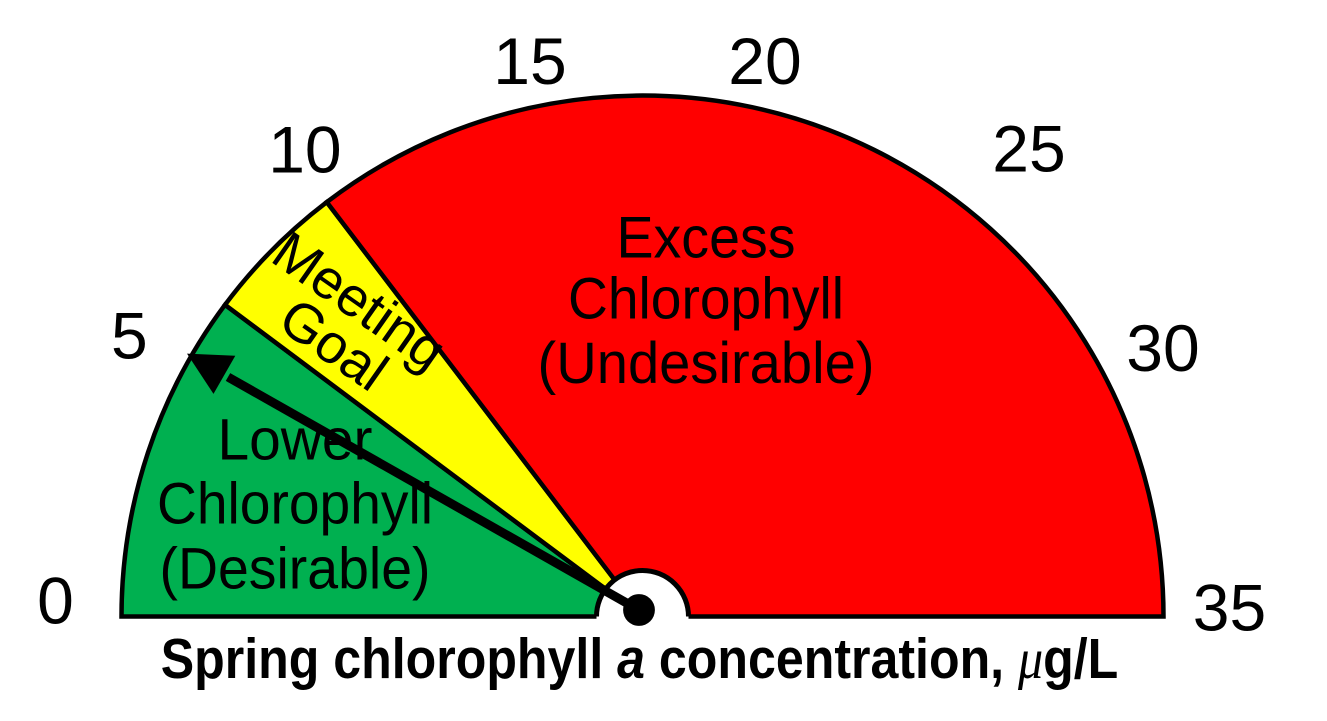 The height and width of the screenshot is (721, 1327). Describe the element at coordinates (640, 659) in the screenshot. I see `svg-text:Spring chlorophyll a concentra: Spring chlorophyll a concentration, μg/L` at that location.